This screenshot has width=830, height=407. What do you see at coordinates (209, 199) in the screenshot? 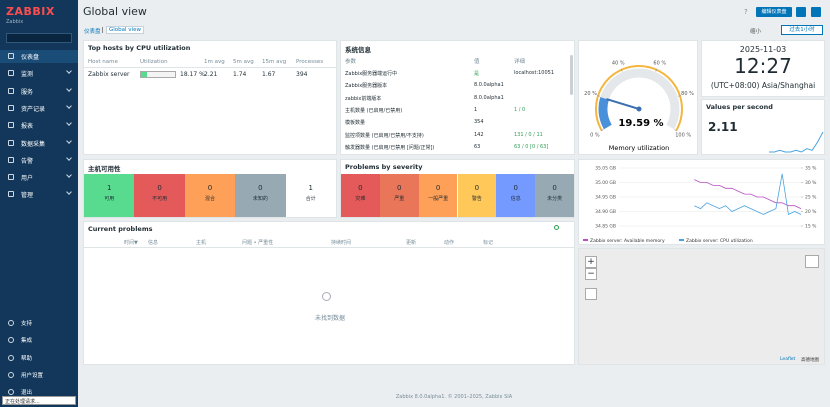
I see `tile-label: 混合` at bounding box center [209, 199].